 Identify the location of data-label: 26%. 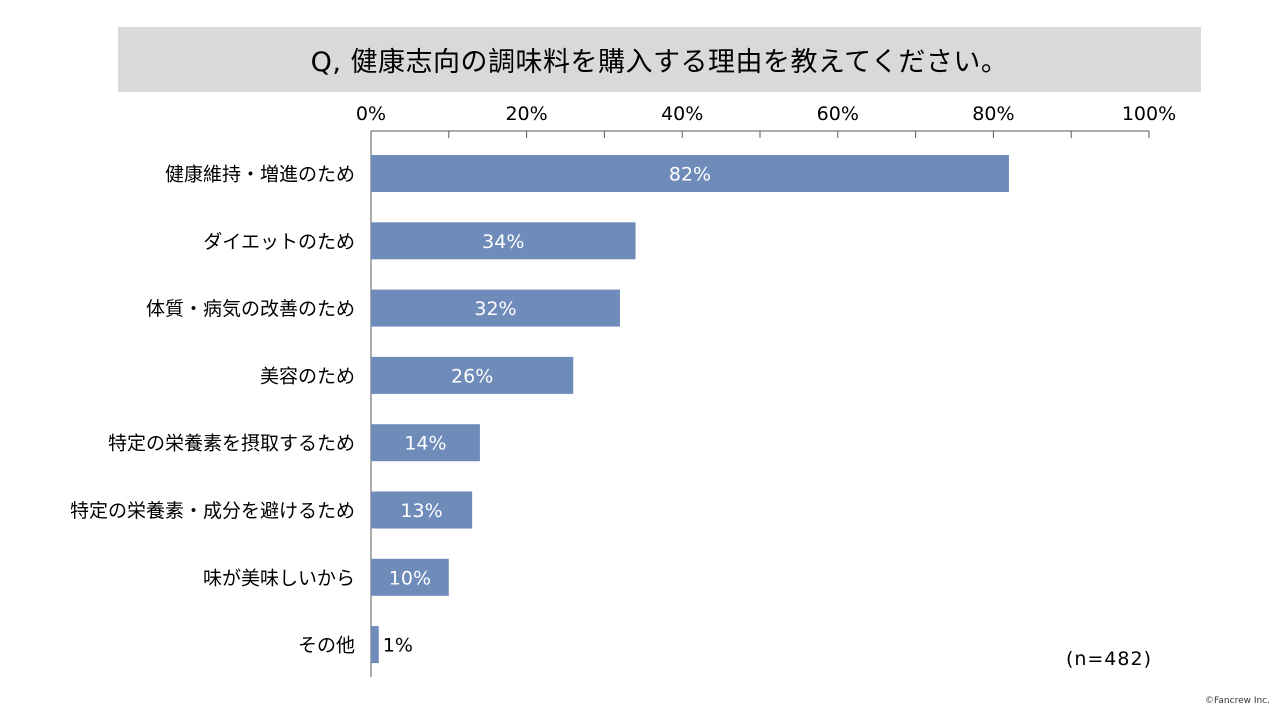
(472, 376).